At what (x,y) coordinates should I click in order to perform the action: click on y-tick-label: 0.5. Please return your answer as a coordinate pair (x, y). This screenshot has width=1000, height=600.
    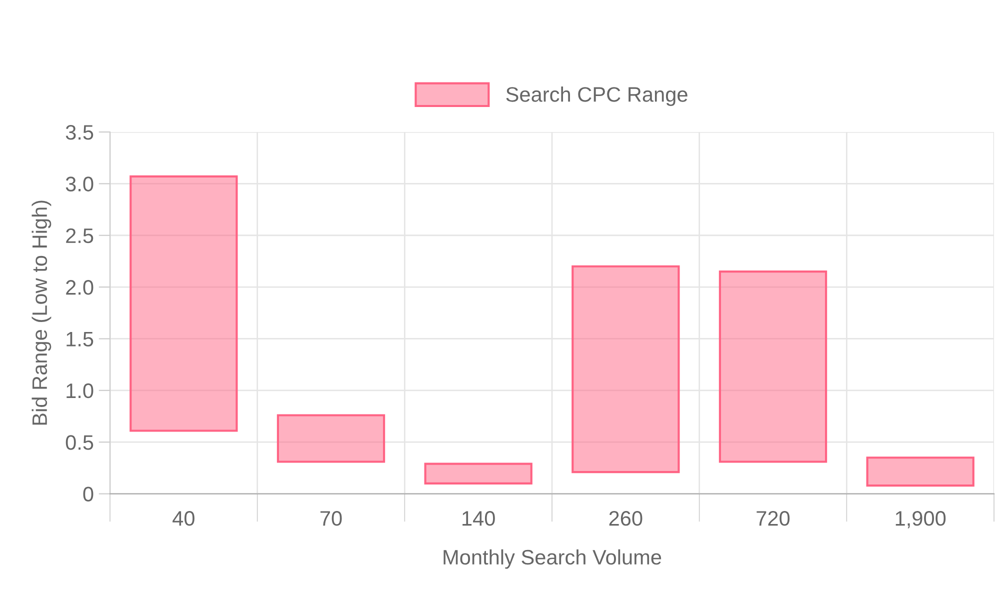
    Looking at the image, I should click on (80, 442).